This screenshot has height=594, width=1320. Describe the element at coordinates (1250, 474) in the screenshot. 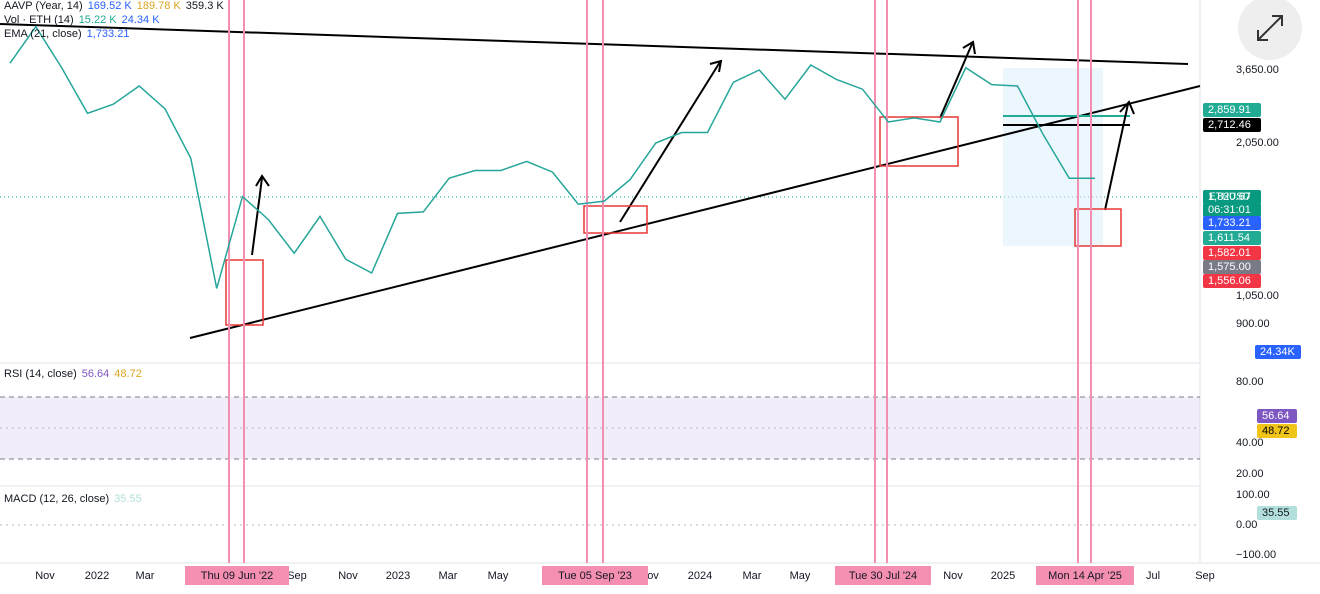

I see `rsi-tick-label: 20.00` at that location.